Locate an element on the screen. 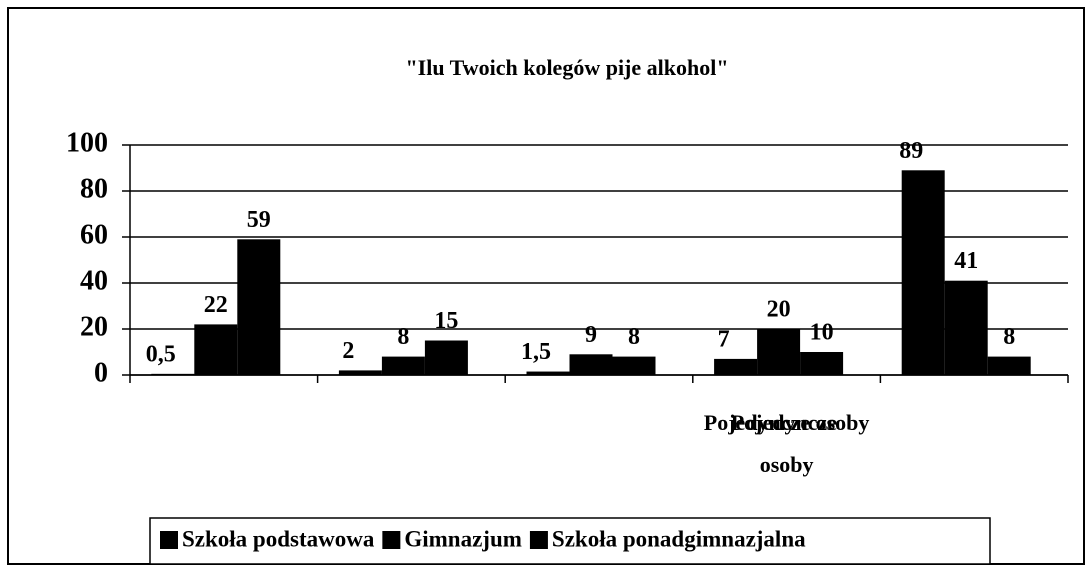  data-label: 22 is located at coordinates (216, 305).